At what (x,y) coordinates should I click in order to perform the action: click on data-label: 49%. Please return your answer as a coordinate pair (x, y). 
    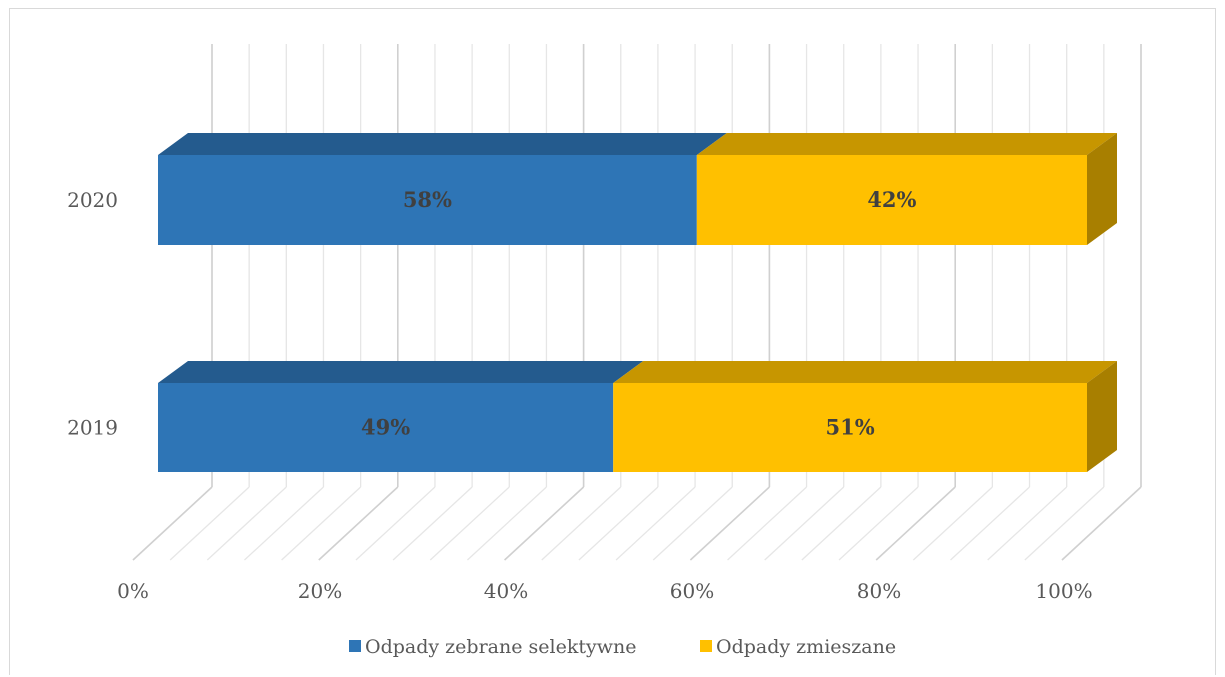
    Looking at the image, I should click on (385, 427).